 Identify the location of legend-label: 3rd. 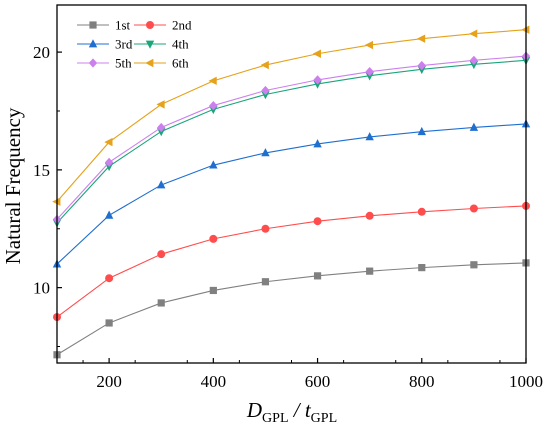
(124, 44).